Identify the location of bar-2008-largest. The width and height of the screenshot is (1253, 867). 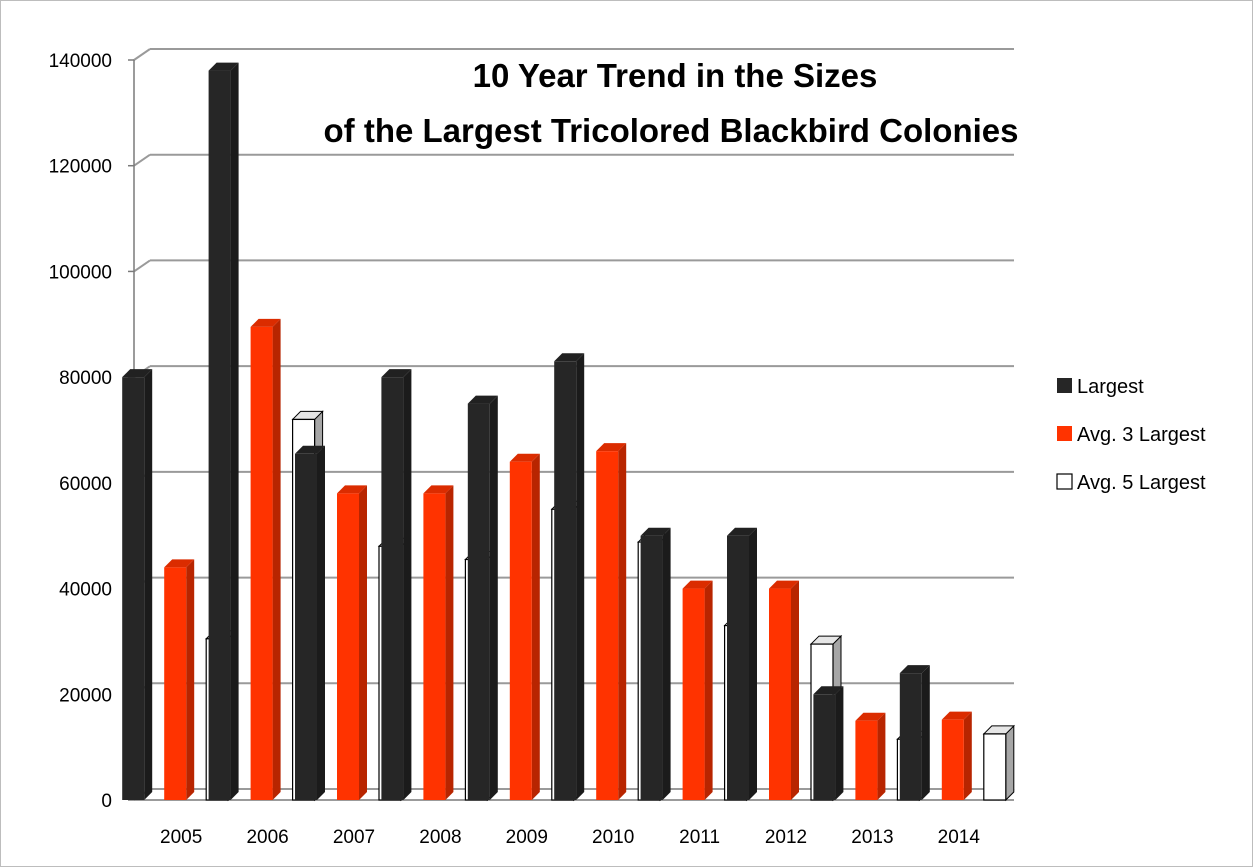
(396, 584).